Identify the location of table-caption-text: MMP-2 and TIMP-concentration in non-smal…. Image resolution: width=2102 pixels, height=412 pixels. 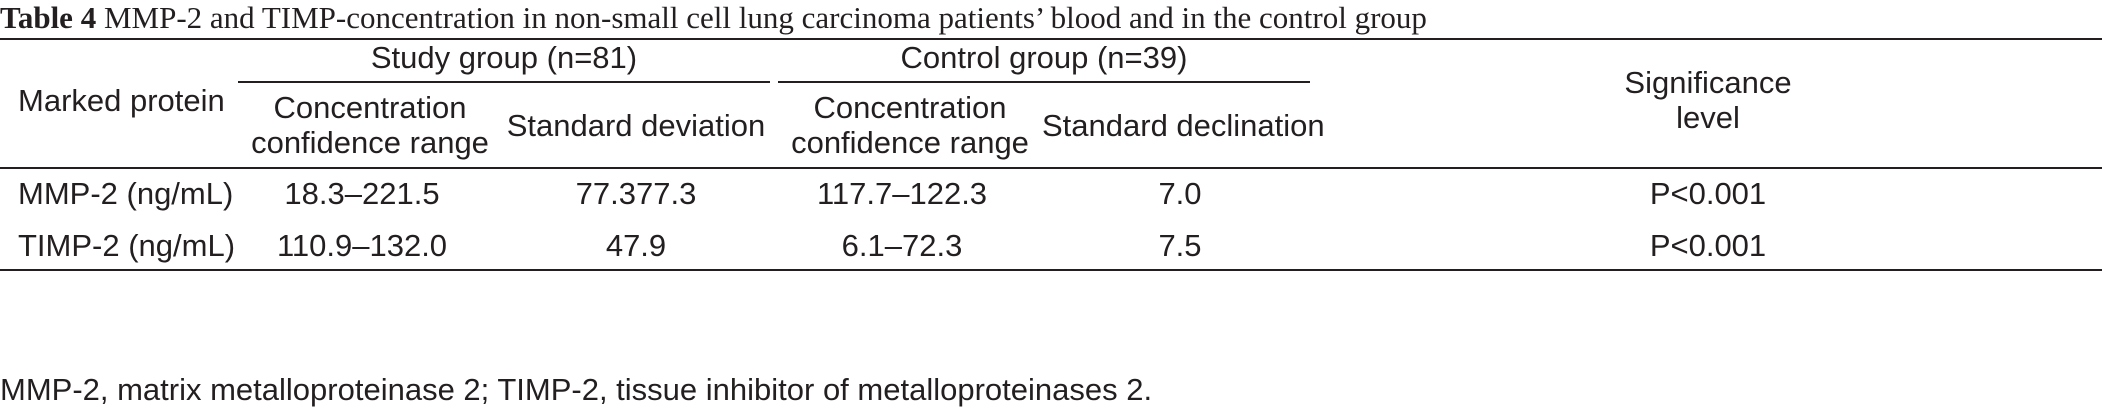
(765, 17).